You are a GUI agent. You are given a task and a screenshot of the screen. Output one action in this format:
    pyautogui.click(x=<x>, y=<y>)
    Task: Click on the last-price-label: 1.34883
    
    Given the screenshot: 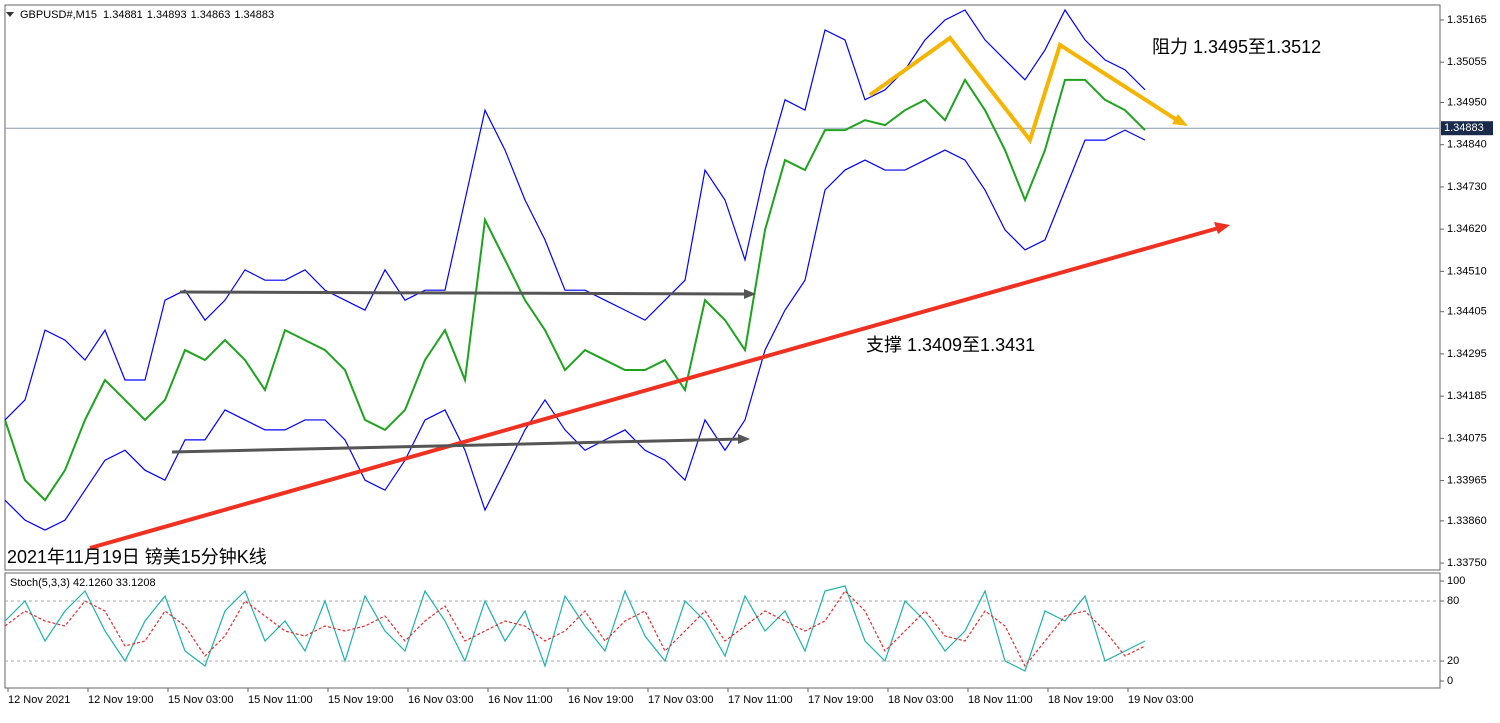 What is the action you would take?
    pyautogui.click(x=1464, y=128)
    